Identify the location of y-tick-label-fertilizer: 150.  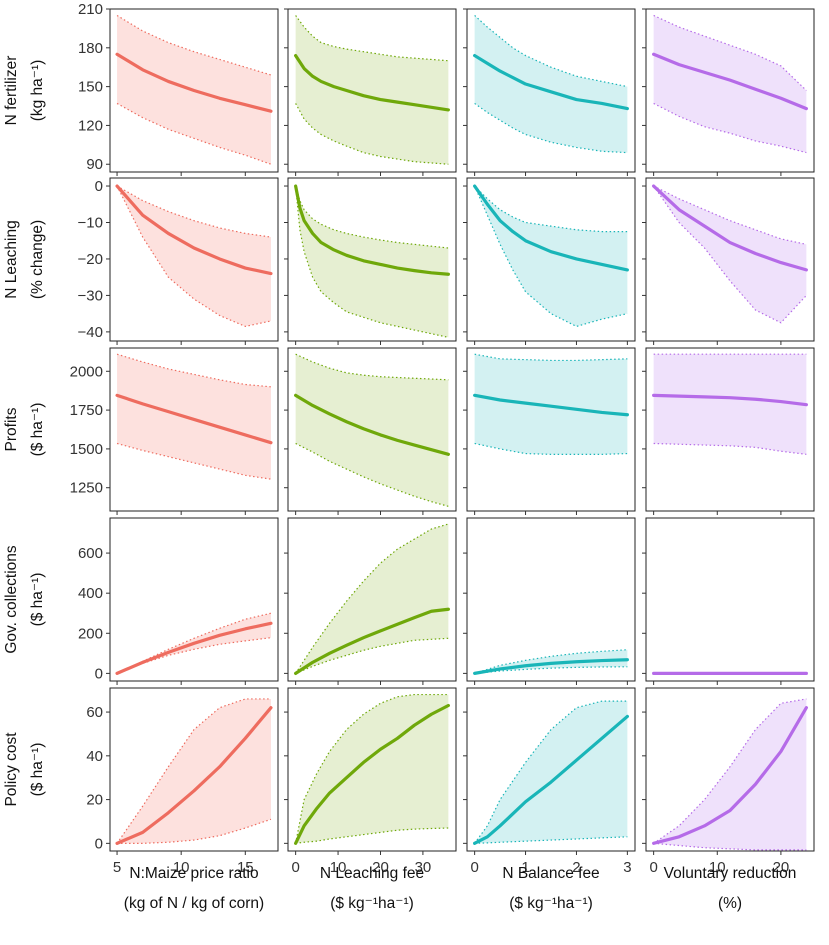
(90, 87).